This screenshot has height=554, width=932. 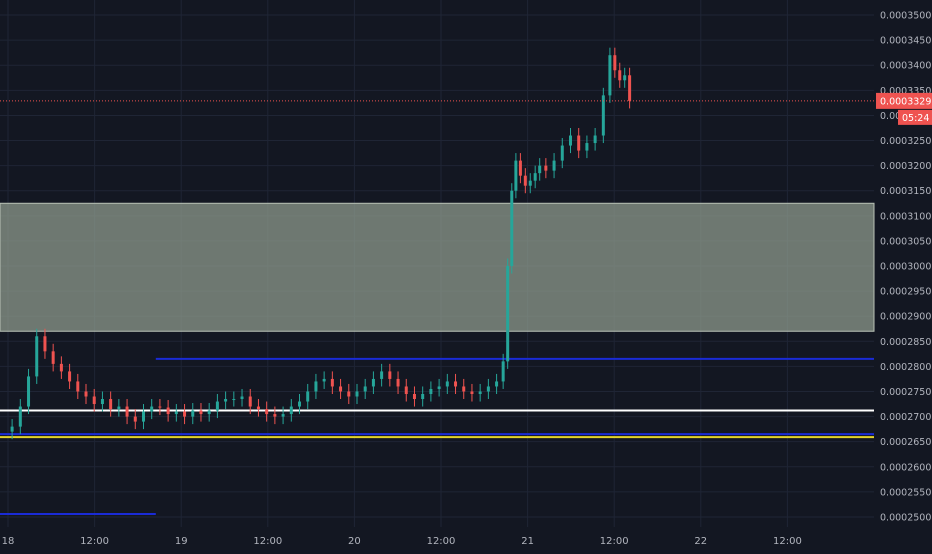 I want to click on y-tick-label: 0.0003150, so click(x=905, y=191).